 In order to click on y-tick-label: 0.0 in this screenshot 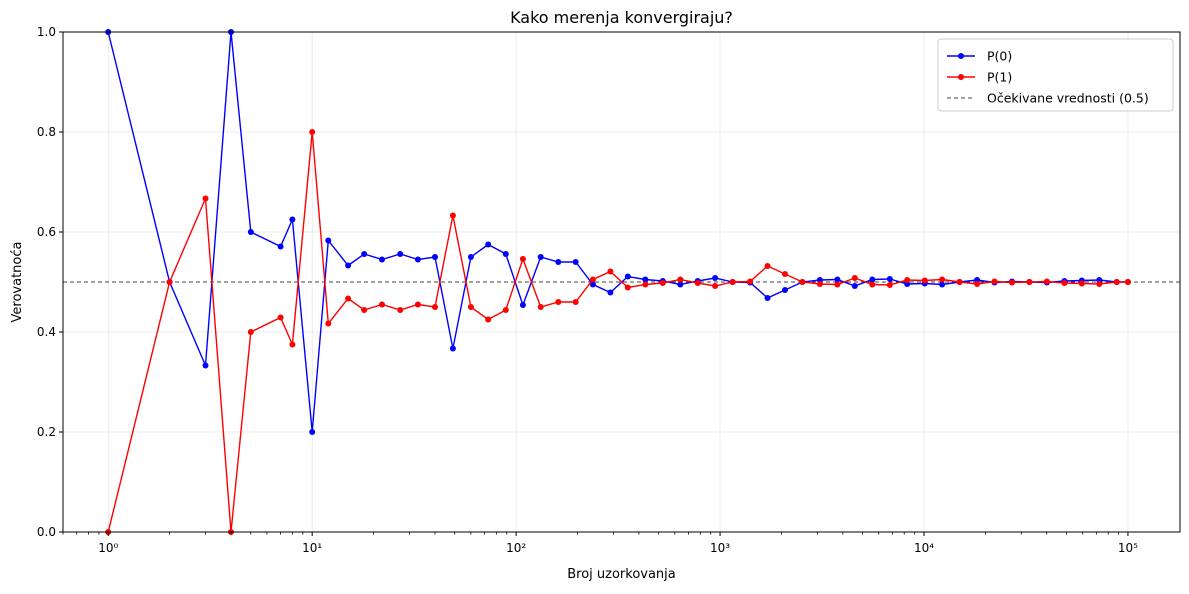, I will do `click(46, 532)`.